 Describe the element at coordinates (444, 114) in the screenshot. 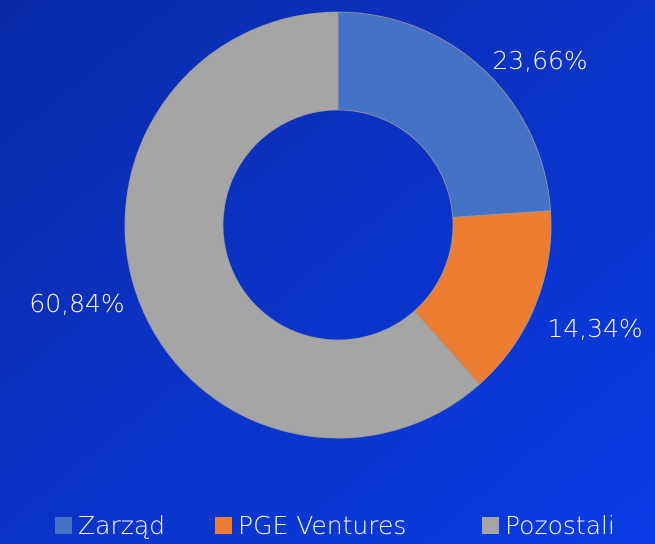

I see `donut-slice` at that location.